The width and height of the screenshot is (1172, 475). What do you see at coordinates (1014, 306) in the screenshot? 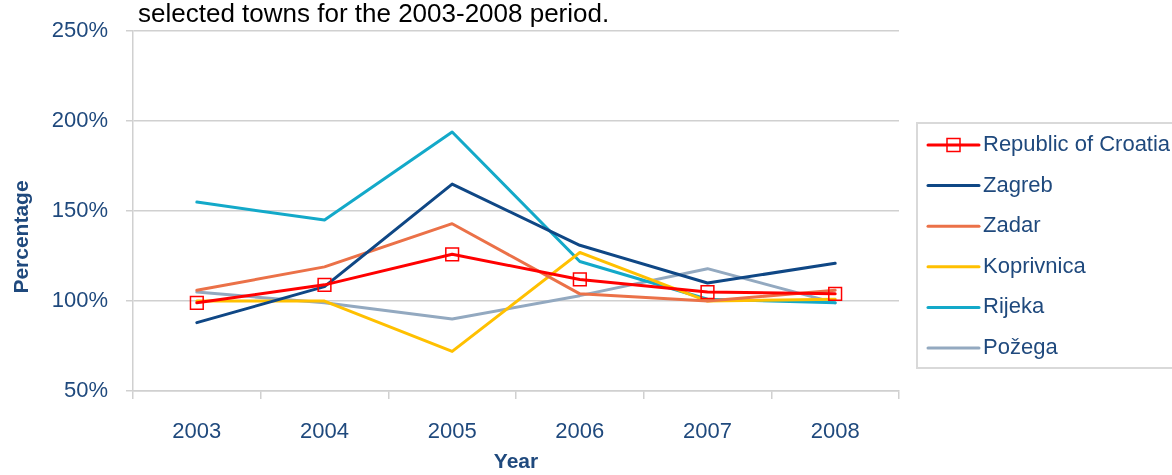
I see `legend-label: Rijeka` at bounding box center [1014, 306].